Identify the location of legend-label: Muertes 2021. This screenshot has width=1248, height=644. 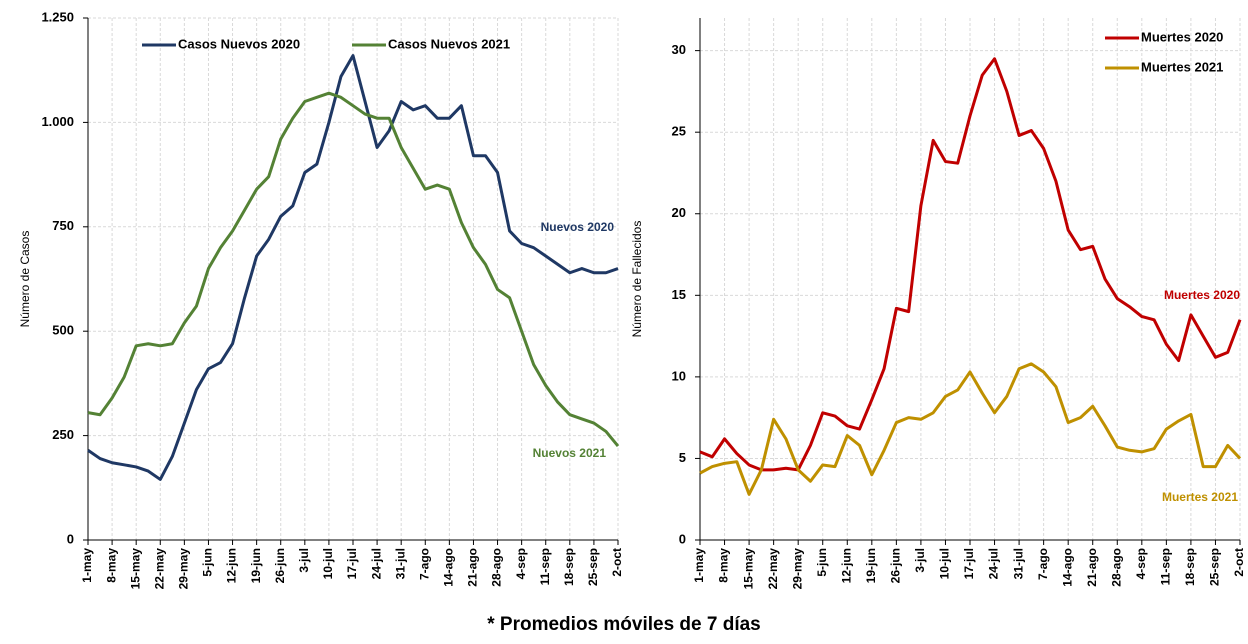
(1182, 66).